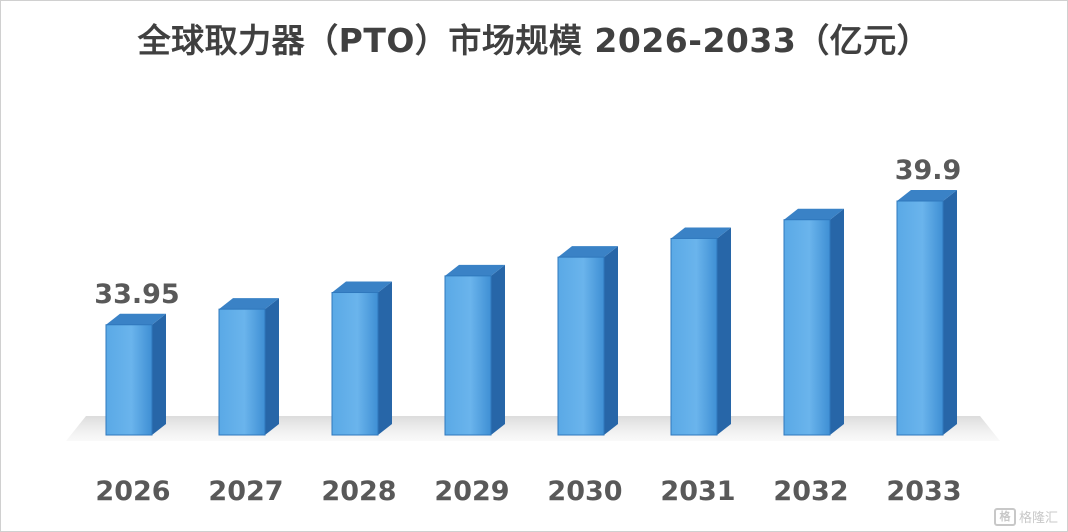 The height and width of the screenshot is (532, 1068). What do you see at coordinates (245, 491) in the screenshot?
I see `x-tick-label: 2027` at bounding box center [245, 491].